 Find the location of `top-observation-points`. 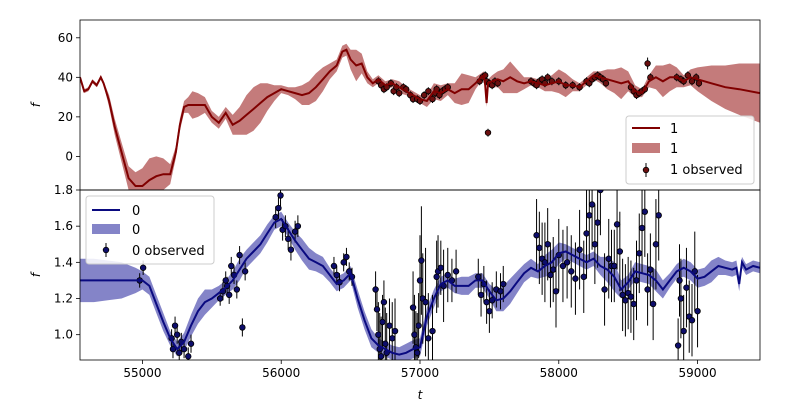

top-observation-points is located at coordinates (539, 98).